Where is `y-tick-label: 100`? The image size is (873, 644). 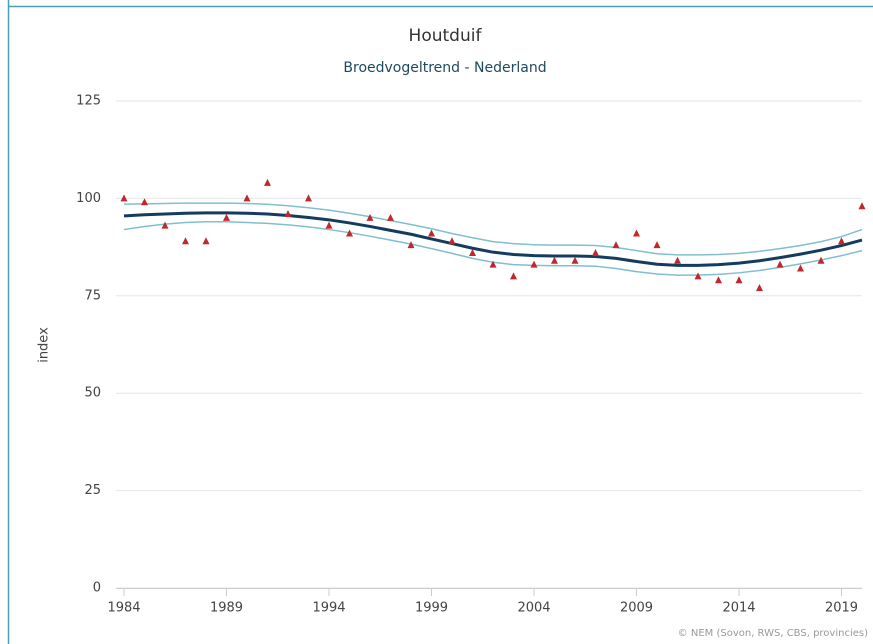
y-tick-label: 100 is located at coordinates (88, 198).